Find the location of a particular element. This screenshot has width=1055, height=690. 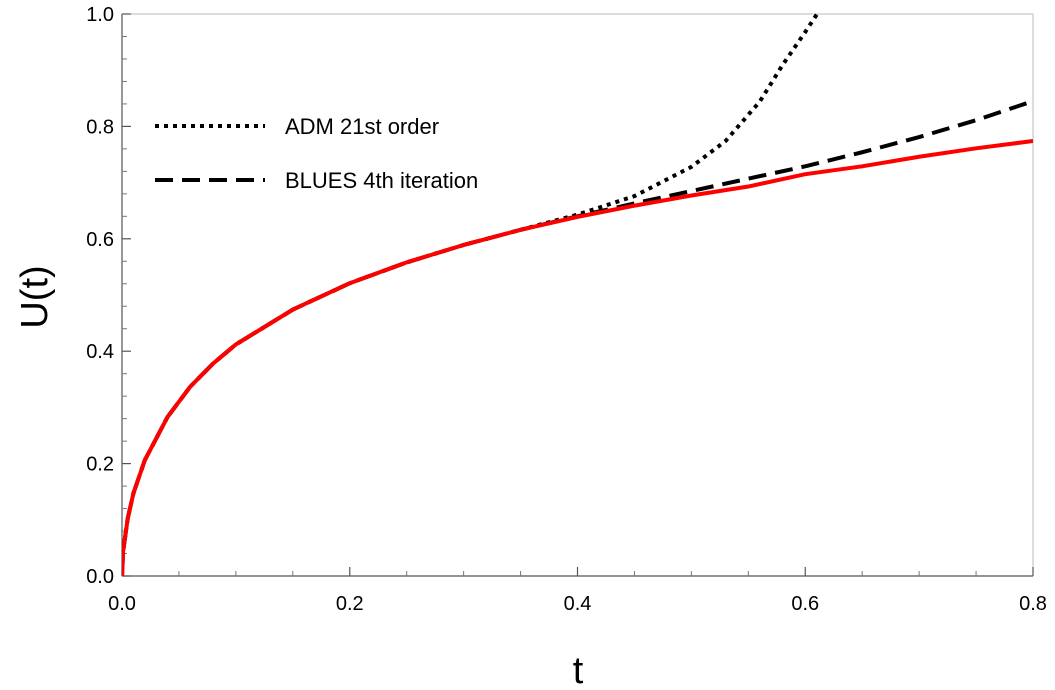

y-tick-label: 1.0 is located at coordinates (100, 15).